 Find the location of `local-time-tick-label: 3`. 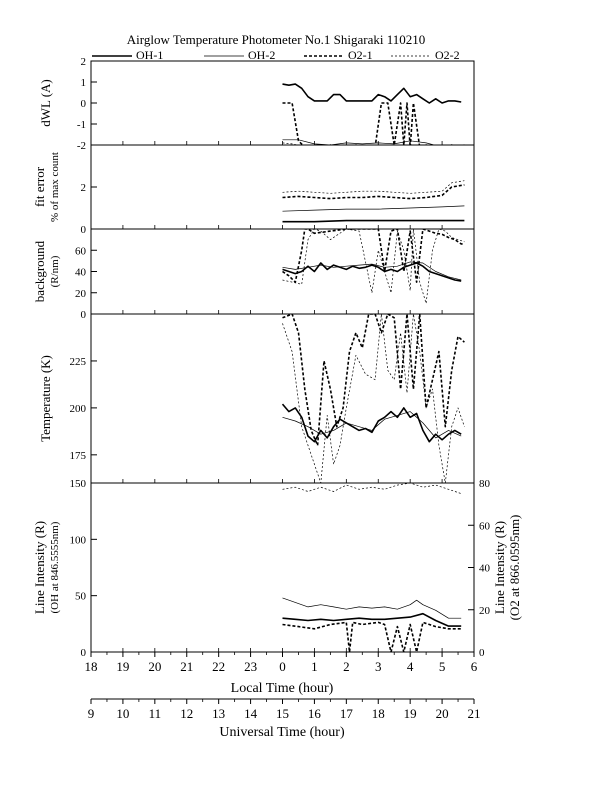

local-time-tick-label: 3 is located at coordinates (378, 666).